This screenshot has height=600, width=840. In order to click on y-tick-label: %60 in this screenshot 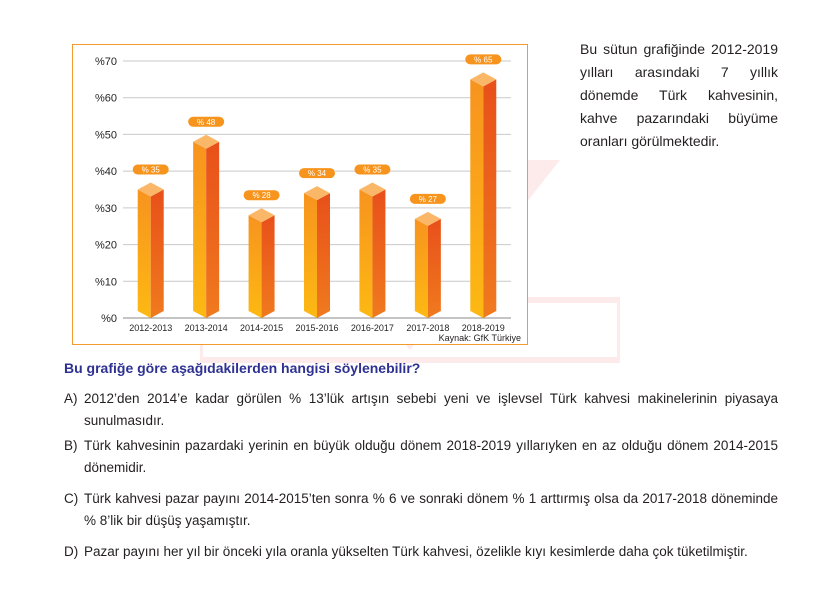, I will do `click(106, 99)`.